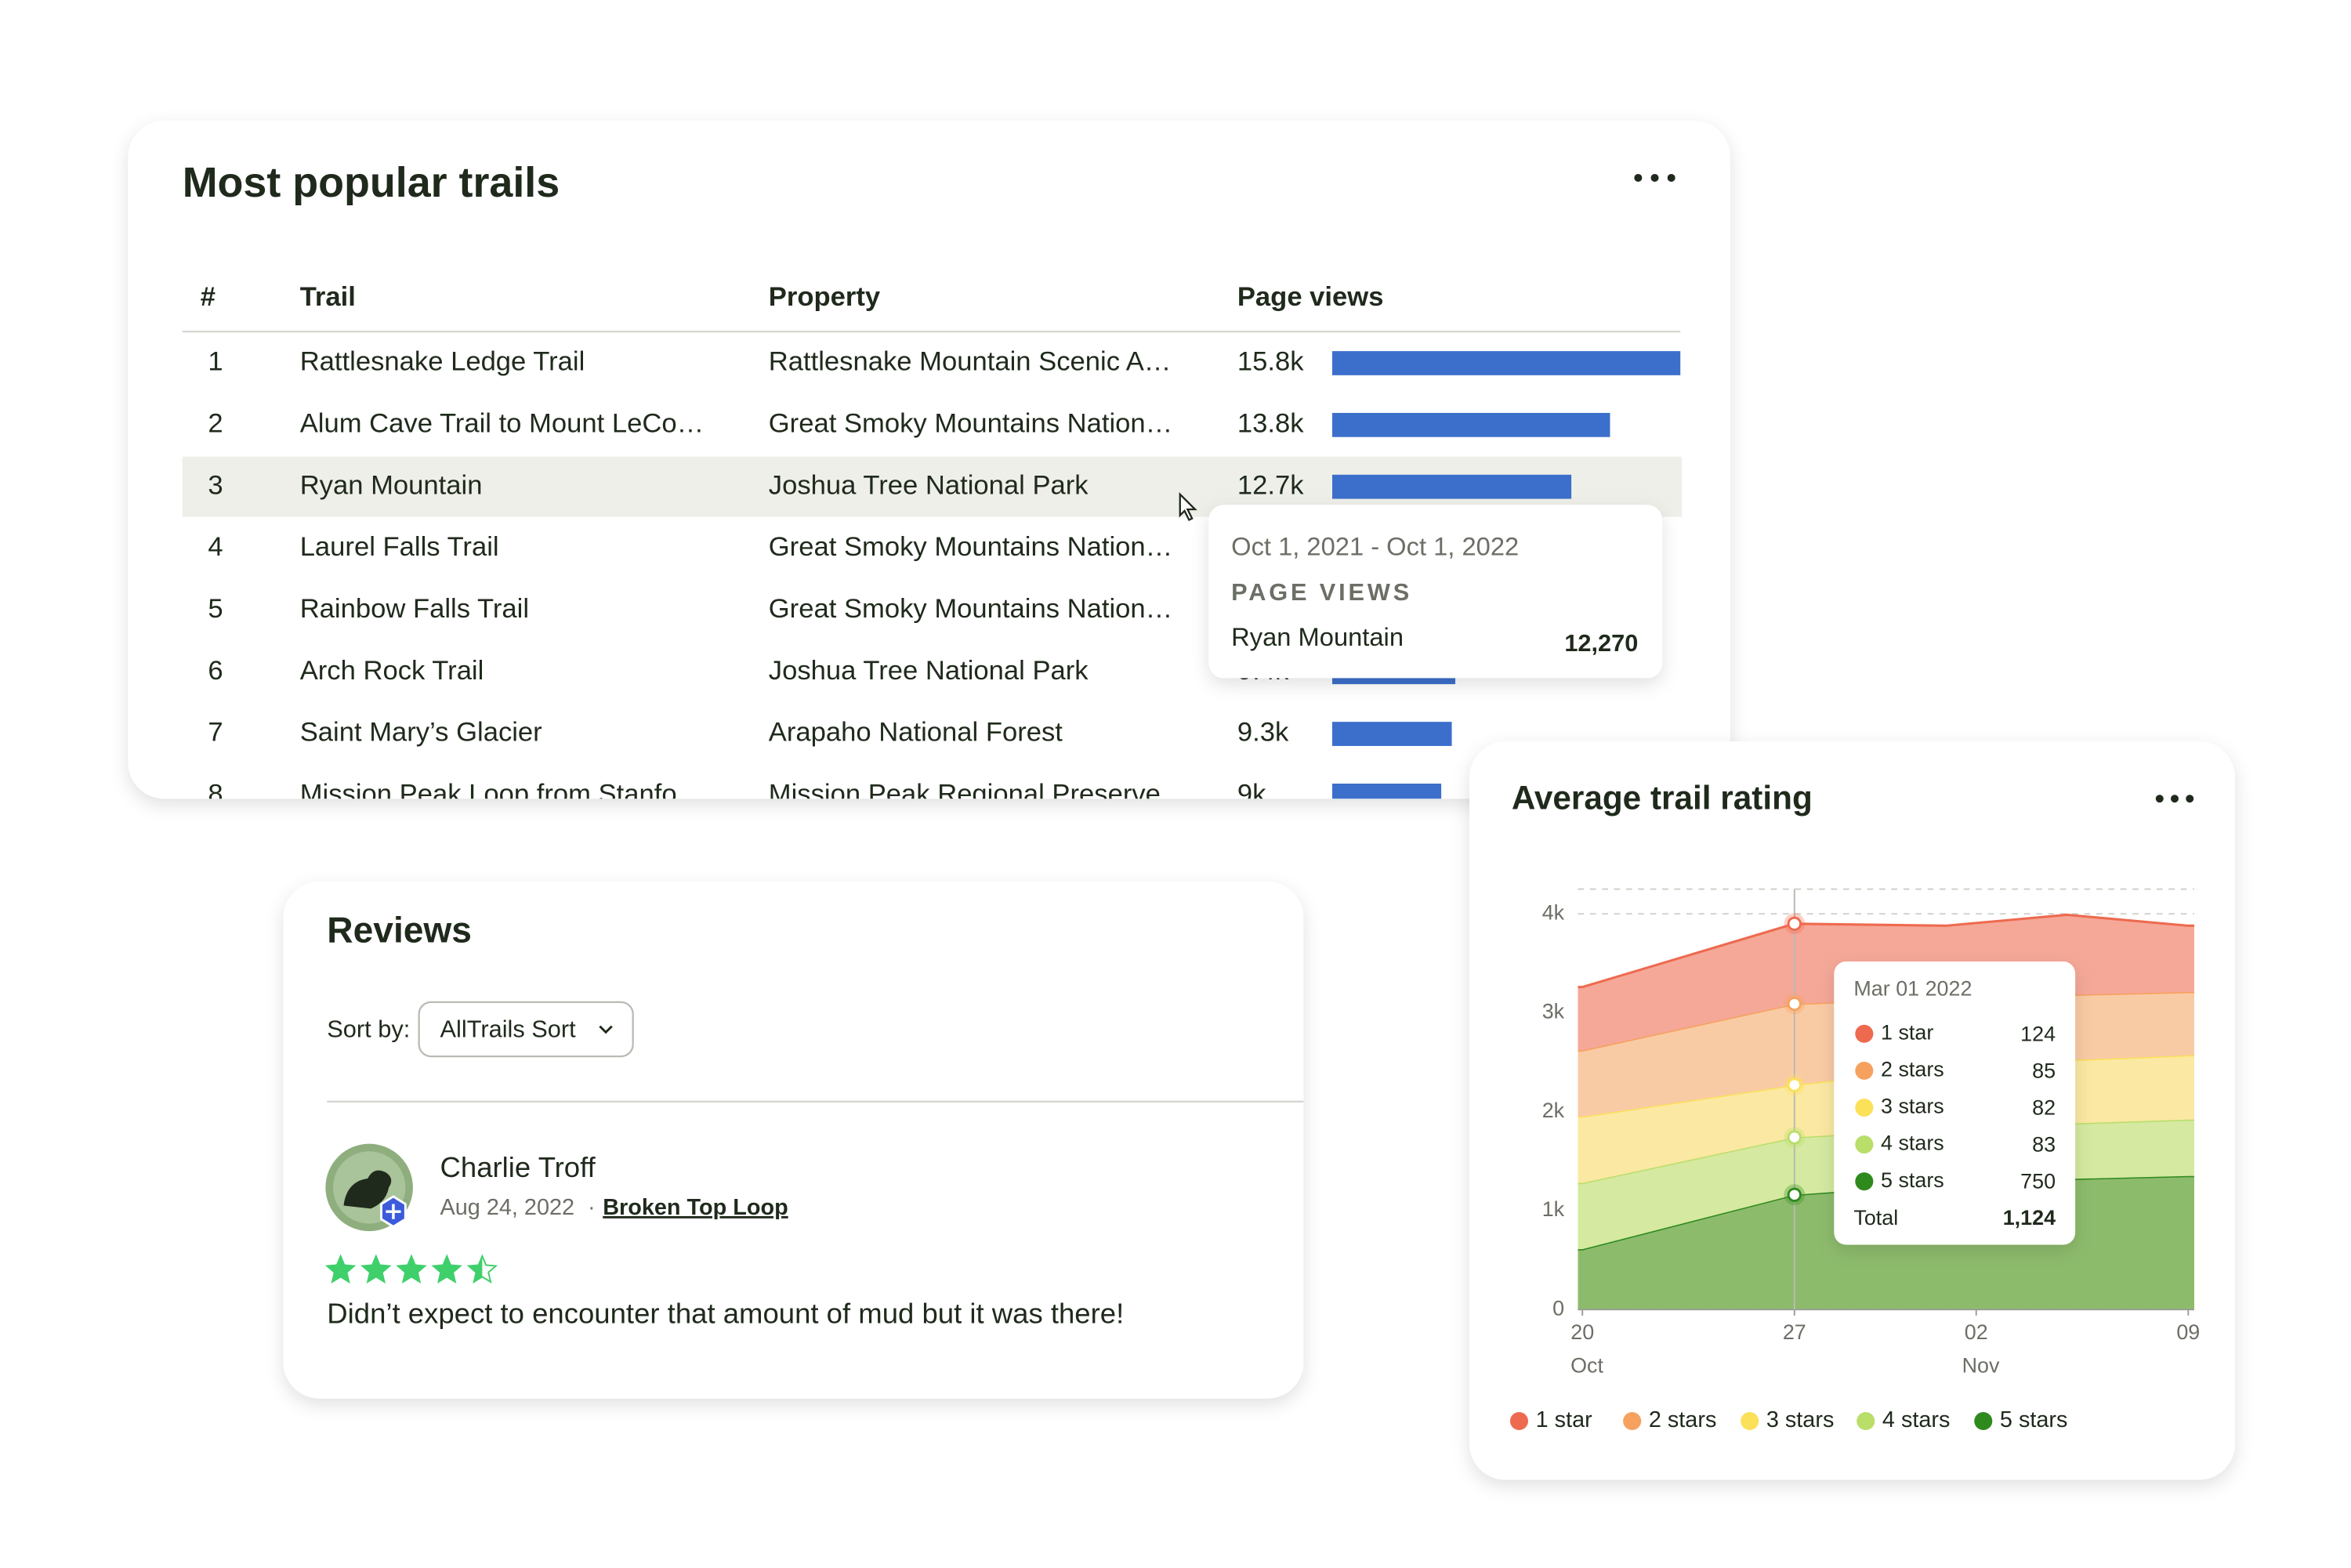 The height and width of the screenshot is (1568, 2351). I want to click on cursor, so click(1188, 507).